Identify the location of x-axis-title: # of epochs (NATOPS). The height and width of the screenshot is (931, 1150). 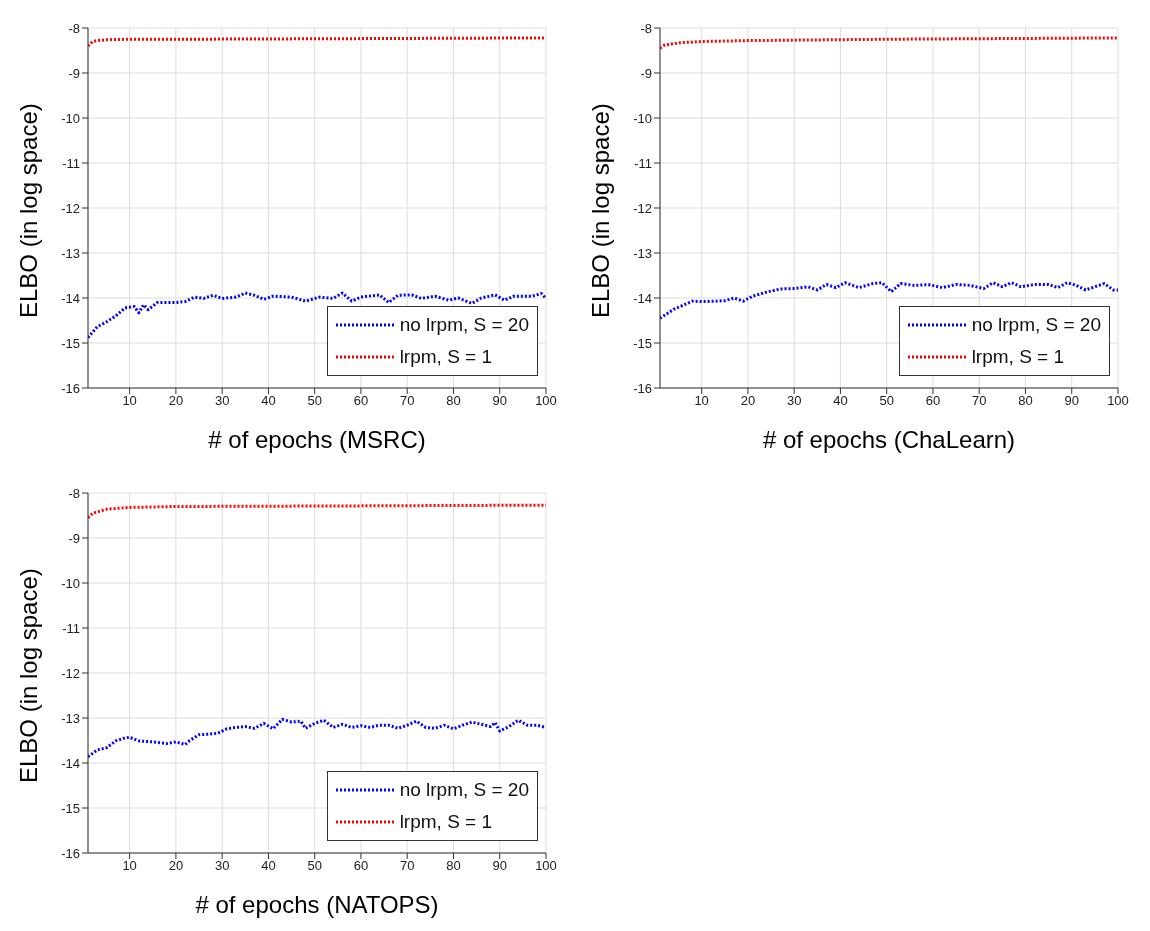
(317, 904).